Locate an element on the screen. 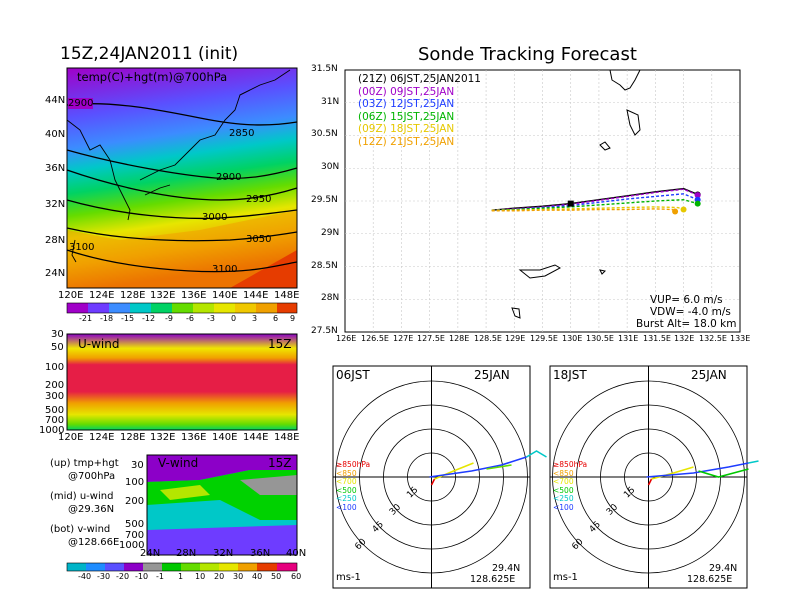 This screenshot has width=792, height=612. map-lat-label: 44N is located at coordinates (55, 100).